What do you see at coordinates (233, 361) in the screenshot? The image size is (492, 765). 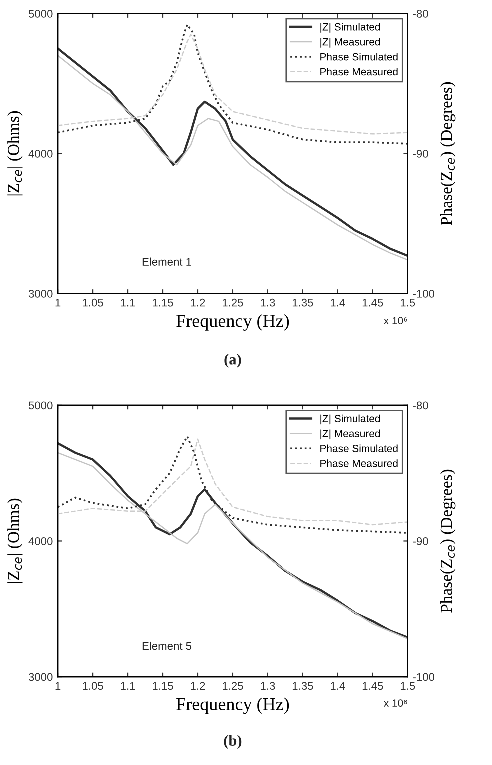 I see `text: (a)` at bounding box center [233, 361].